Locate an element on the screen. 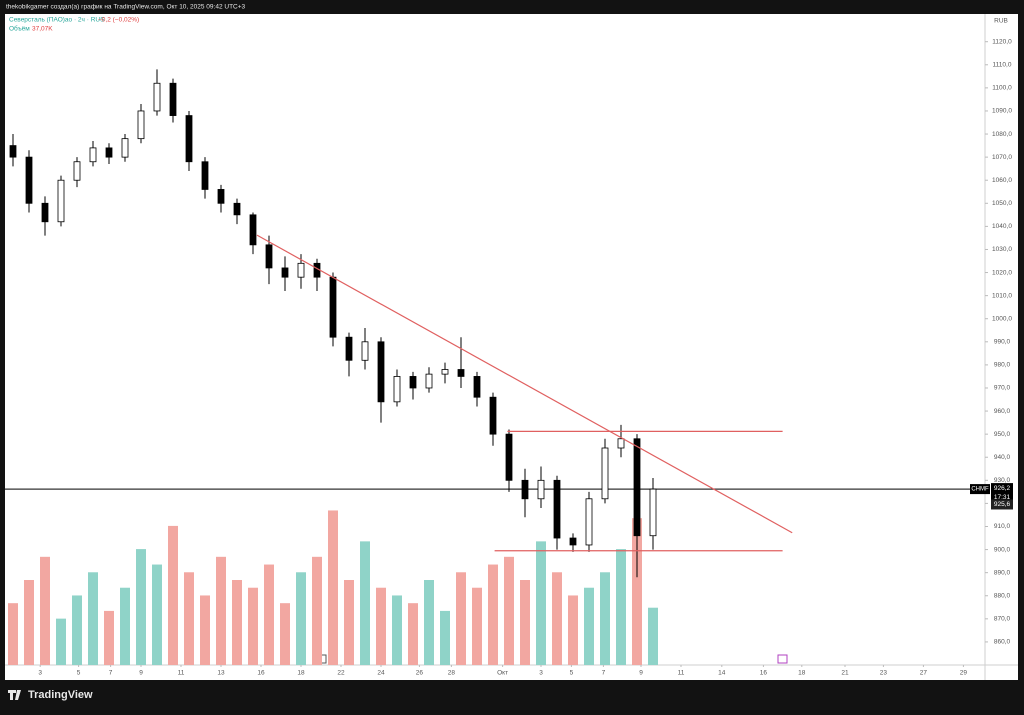 This screenshot has width=1024, height=715. x-tick-label: 11 is located at coordinates (681, 673).